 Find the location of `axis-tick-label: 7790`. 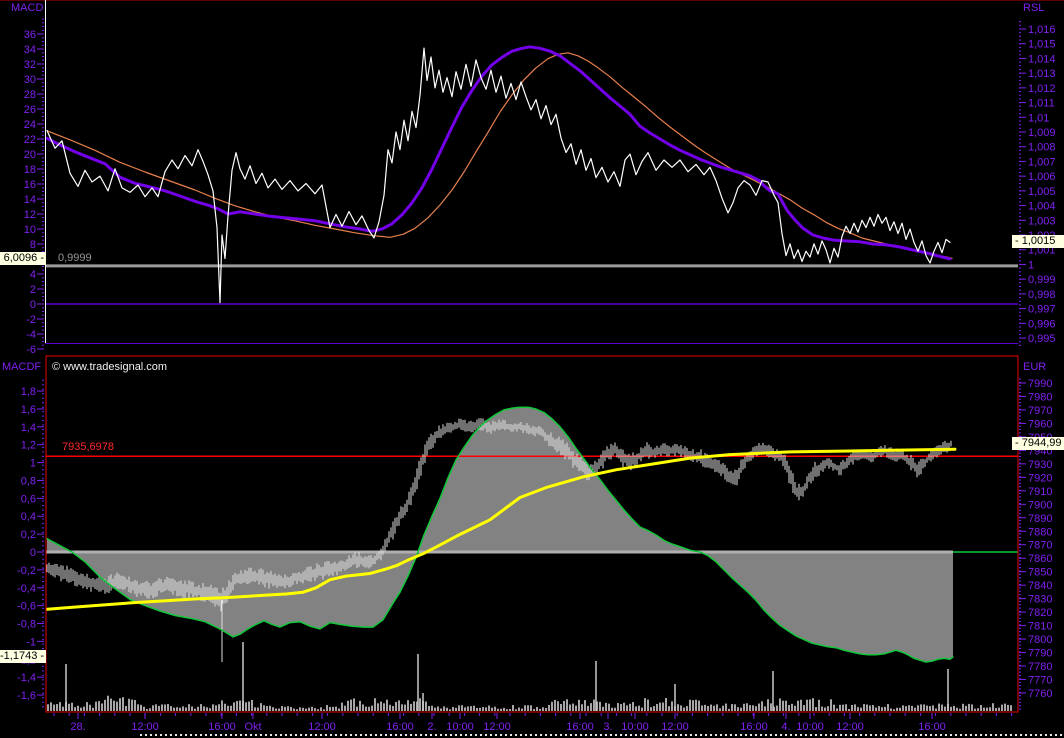

axis-tick-label: 7790 is located at coordinates (1040, 654).